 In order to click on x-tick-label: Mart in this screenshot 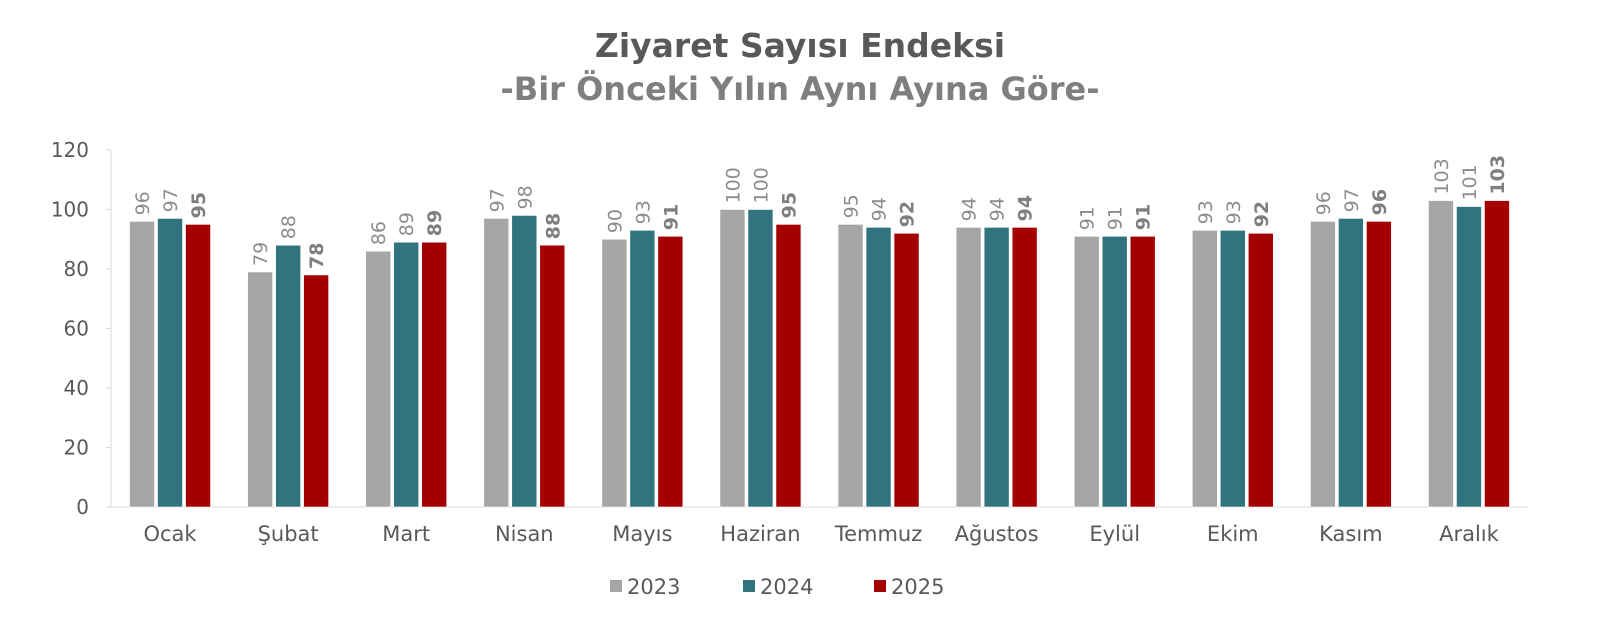, I will do `click(406, 534)`.